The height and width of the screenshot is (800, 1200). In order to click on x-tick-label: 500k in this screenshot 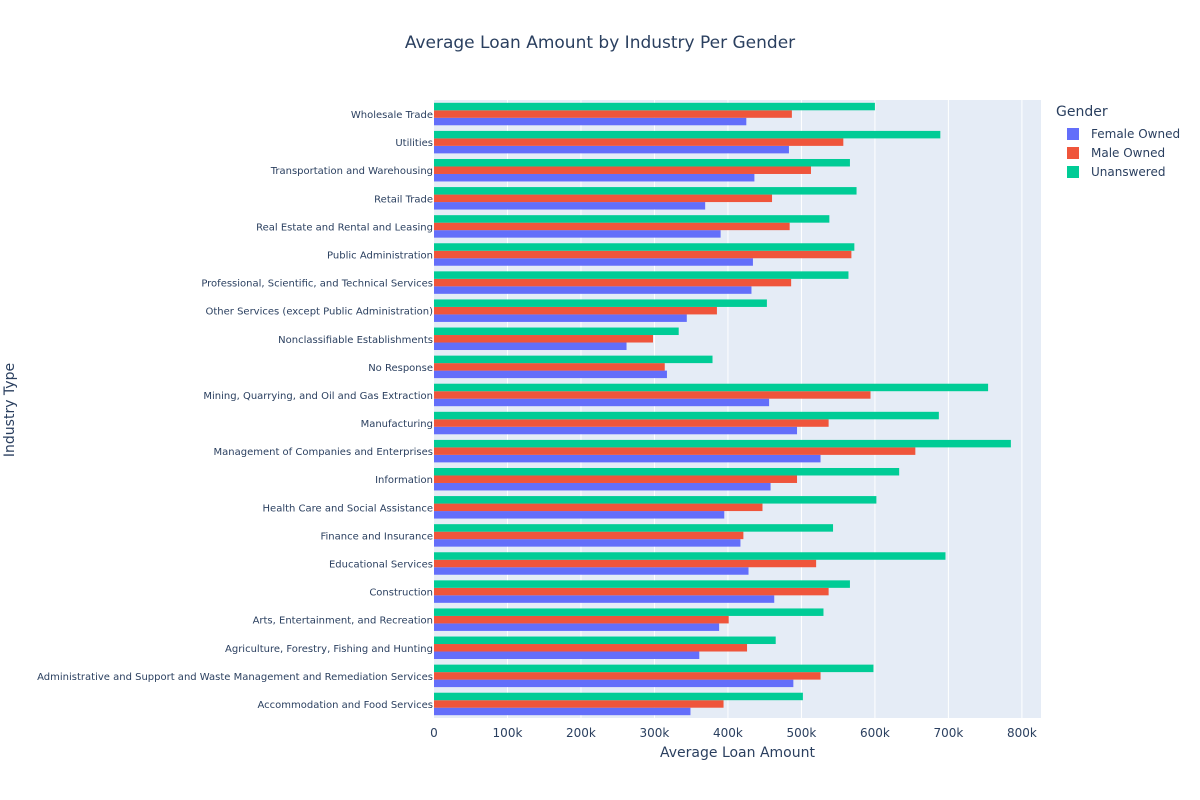, I will do `click(802, 733)`.